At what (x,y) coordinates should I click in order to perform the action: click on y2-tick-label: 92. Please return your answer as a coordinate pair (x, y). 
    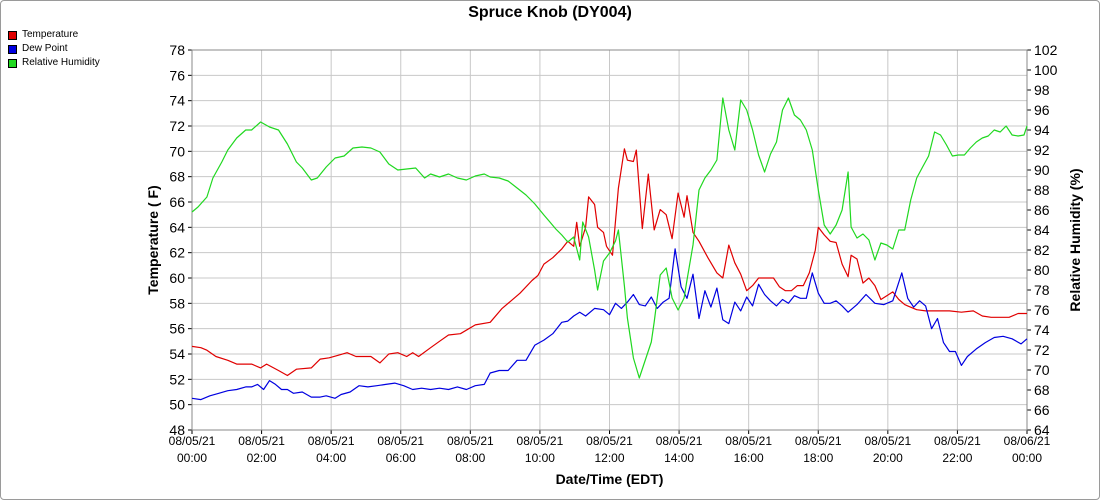
    Looking at the image, I should click on (1042, 150).